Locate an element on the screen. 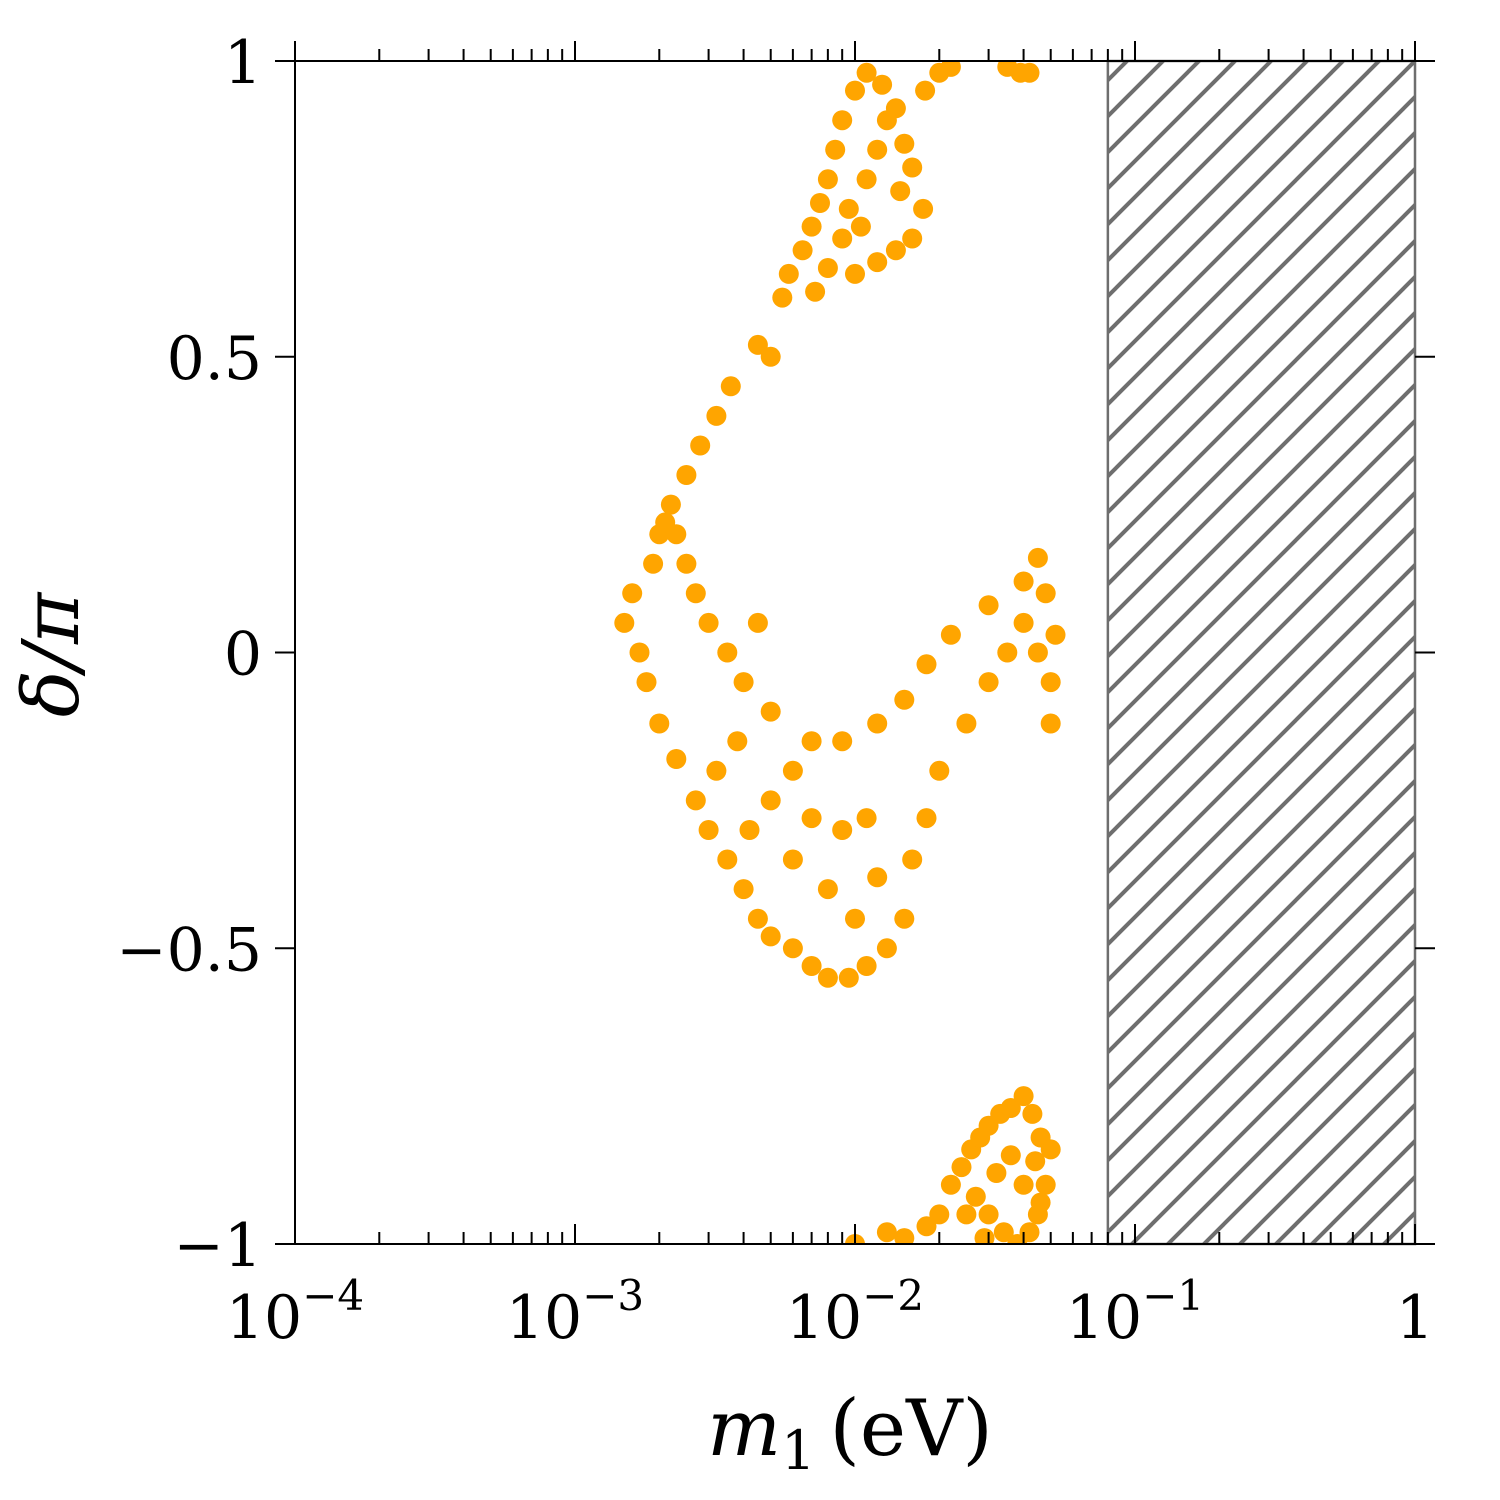 The image size is (1500, 1500). x-axis-tick-labels: 10⁻⁴ 10⁻³ 10⁻² 10⁻¹ 1 is located at coordinates (830, 1312).